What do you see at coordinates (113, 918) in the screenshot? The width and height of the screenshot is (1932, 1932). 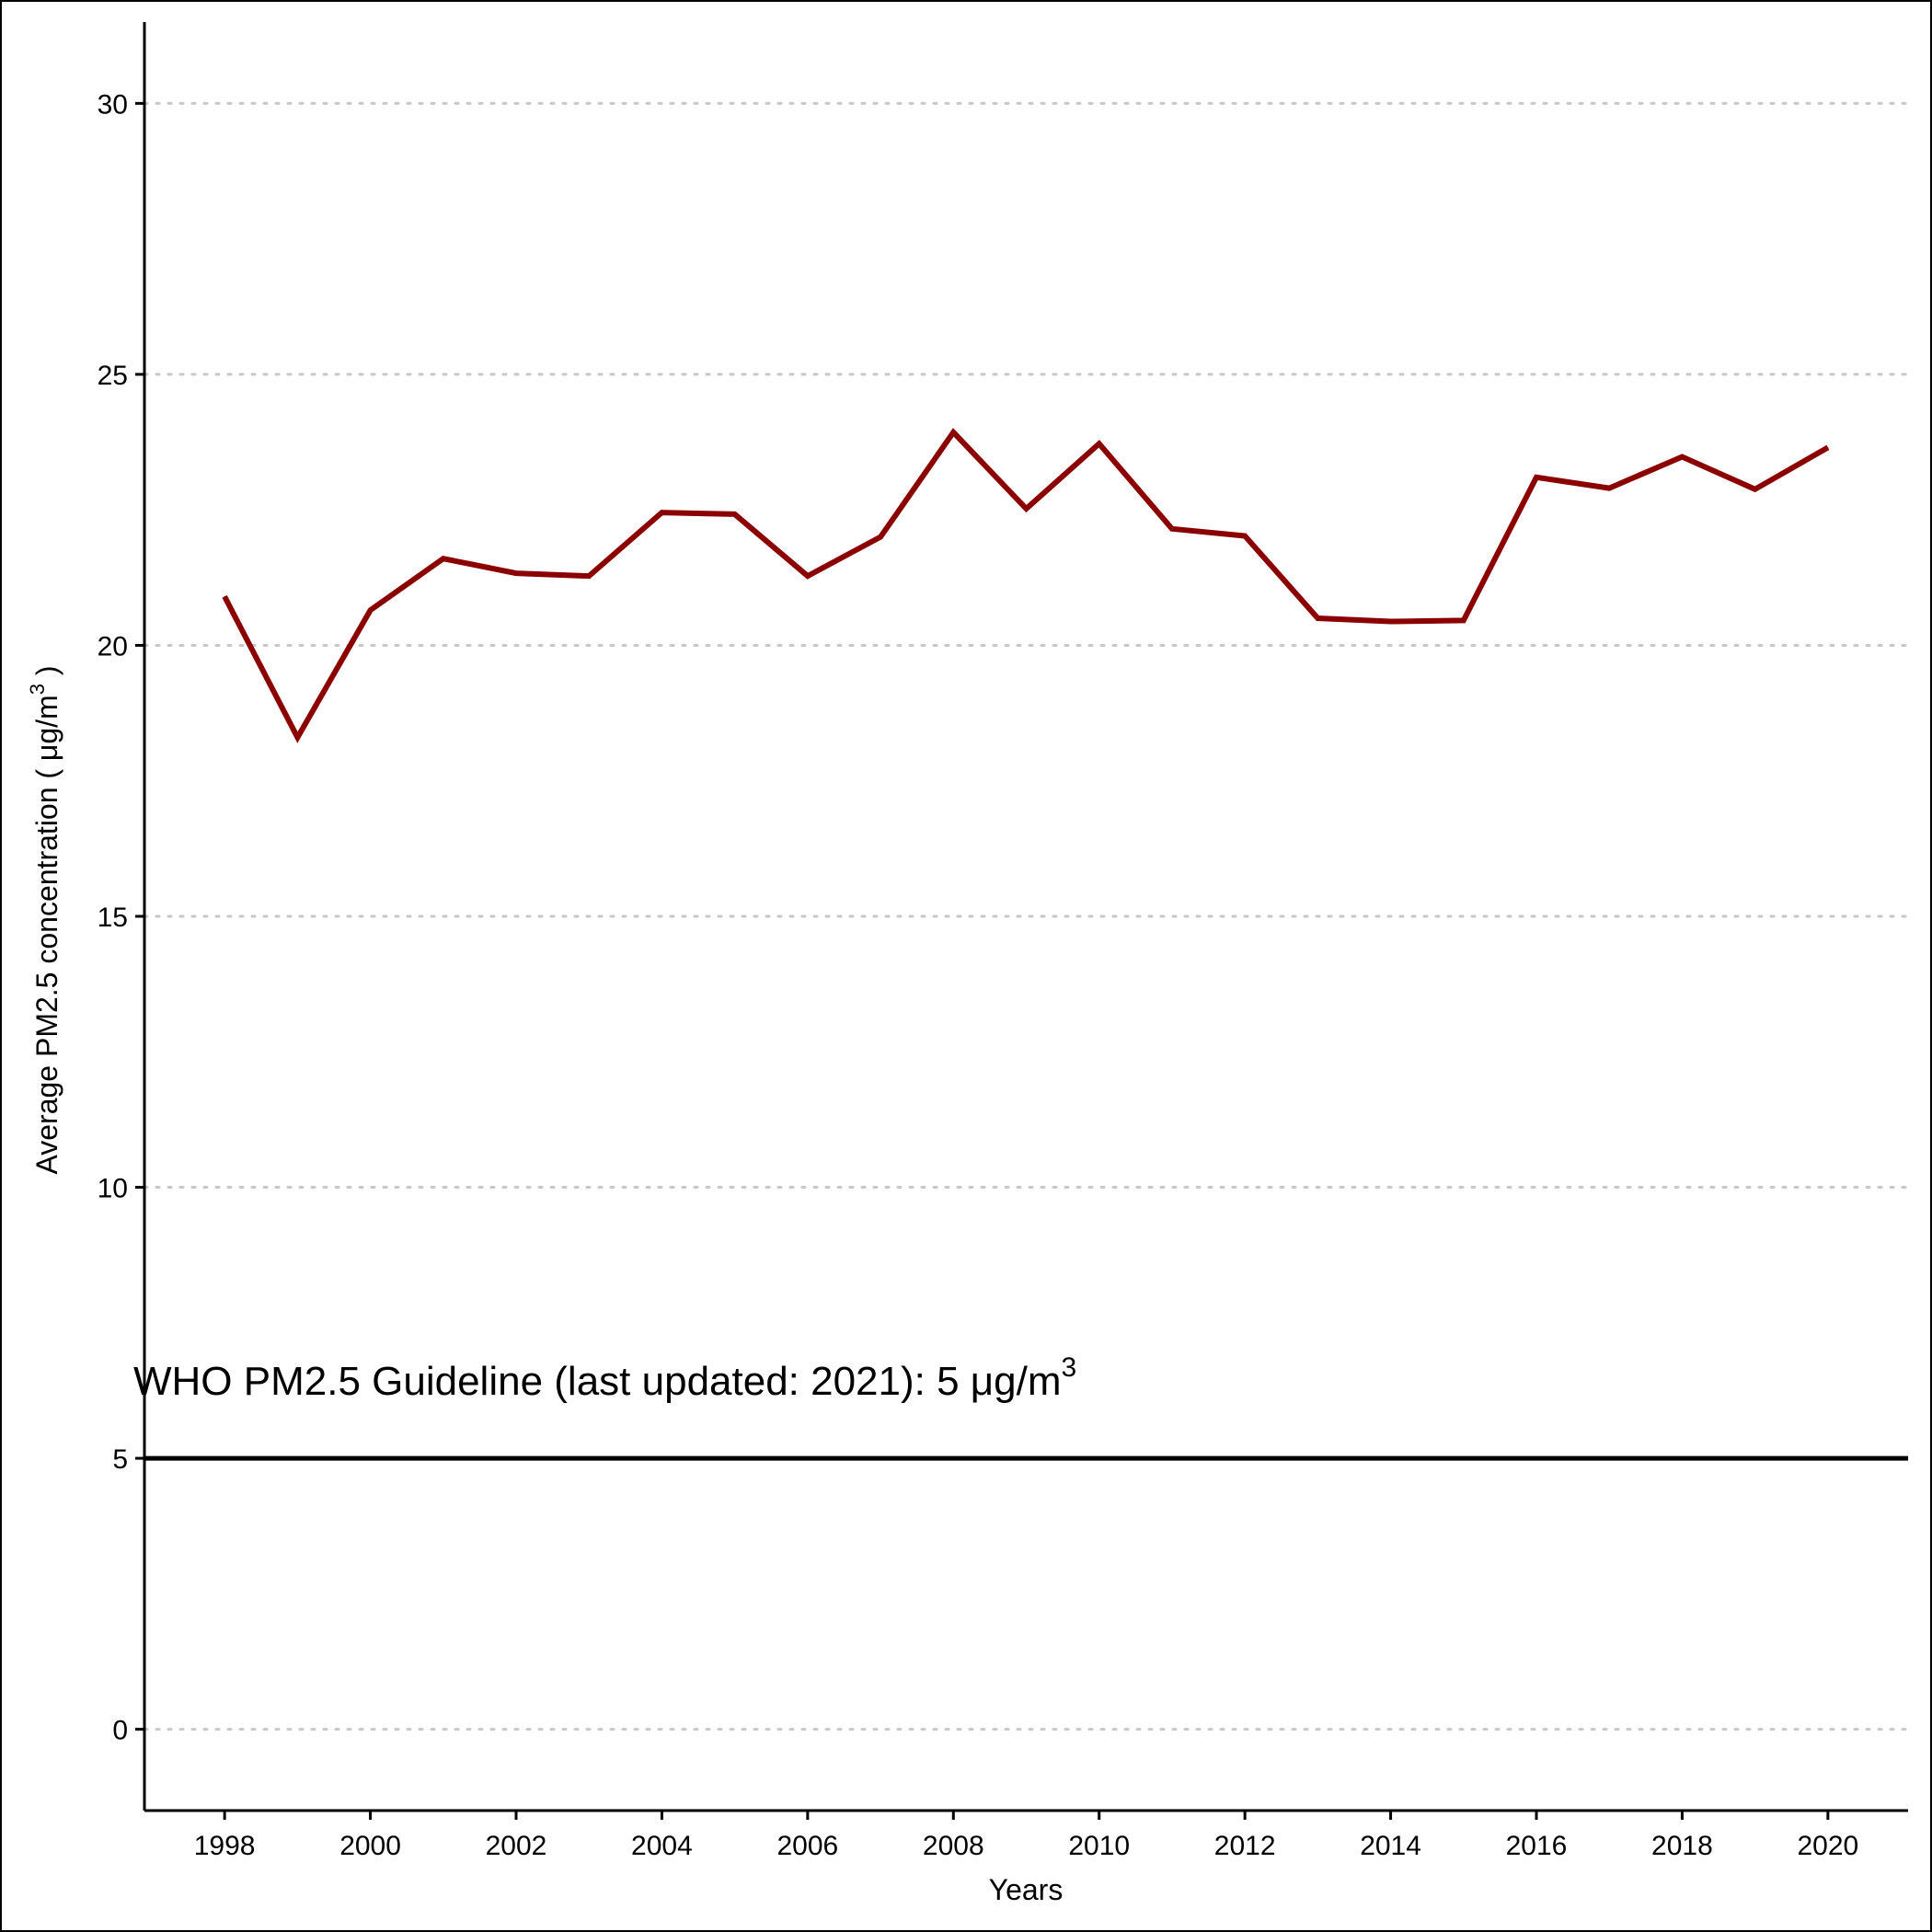 I see `y-tick-label: 15` at bounding box center [113, 918].